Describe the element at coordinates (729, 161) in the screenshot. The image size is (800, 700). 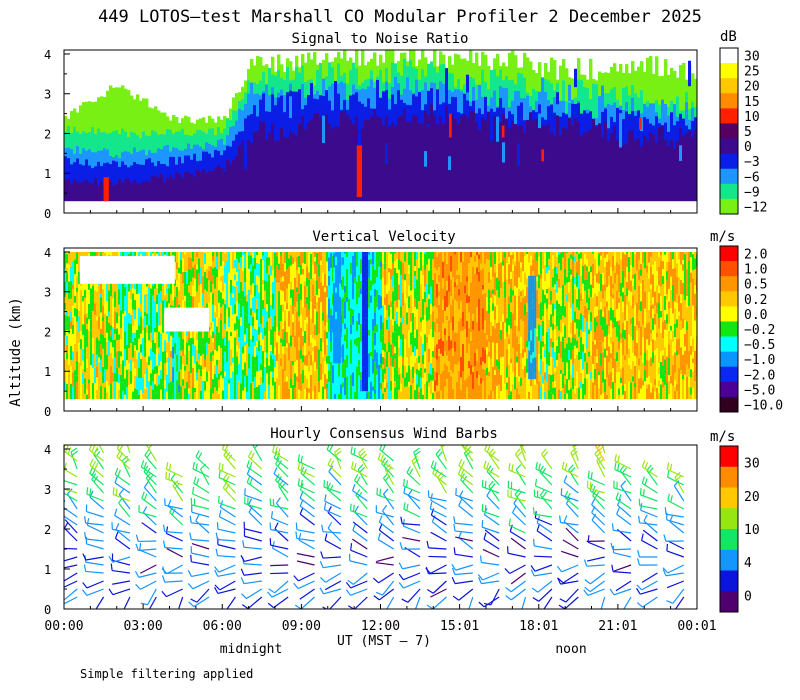
I see `colorbar-swatch` at that location.